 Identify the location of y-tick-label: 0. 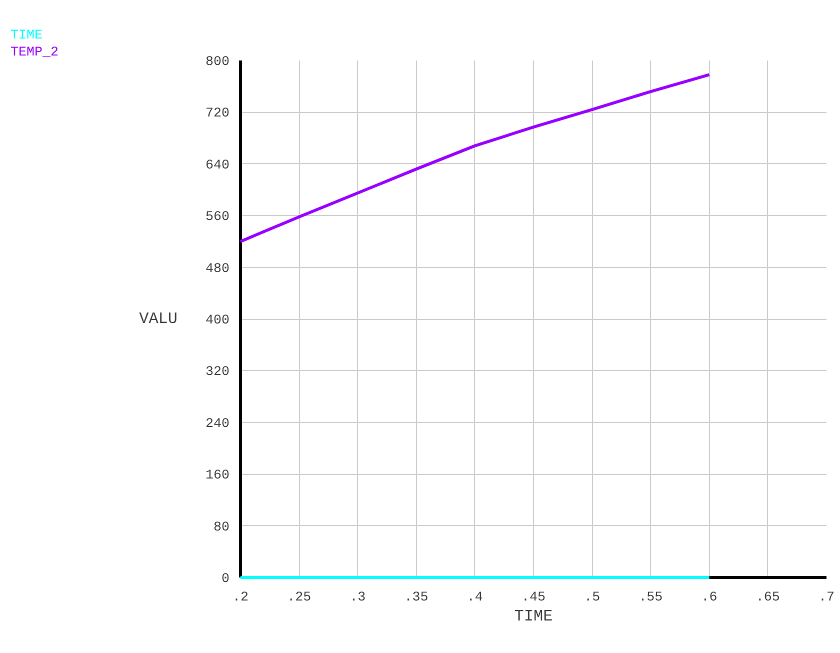
(226, 579).